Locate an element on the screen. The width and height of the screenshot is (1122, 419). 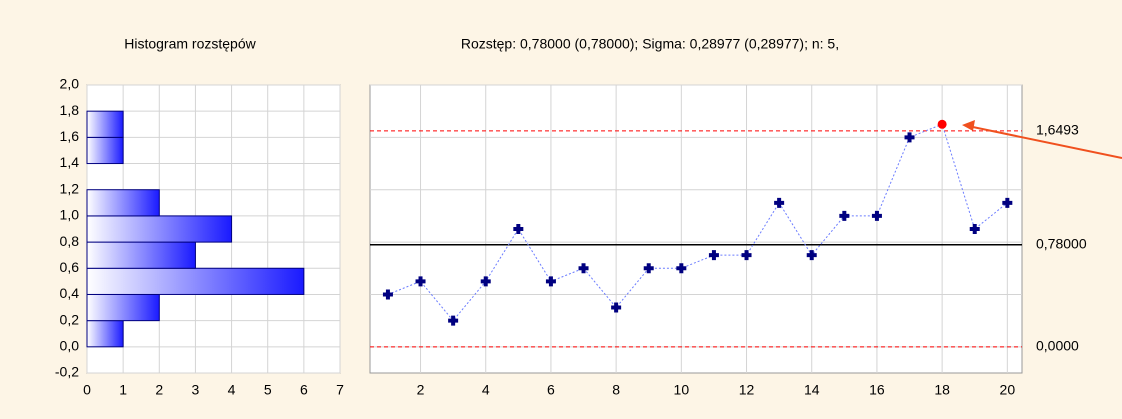
arrow-head is located at coordinates (968, 125).